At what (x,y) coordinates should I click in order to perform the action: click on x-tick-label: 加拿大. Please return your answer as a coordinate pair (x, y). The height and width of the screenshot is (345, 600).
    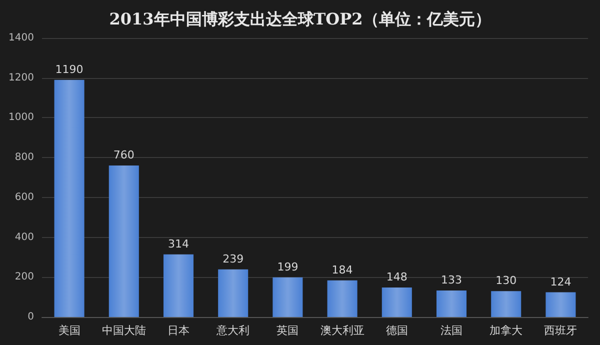
    Looking at the image, I should click on (506, 330).